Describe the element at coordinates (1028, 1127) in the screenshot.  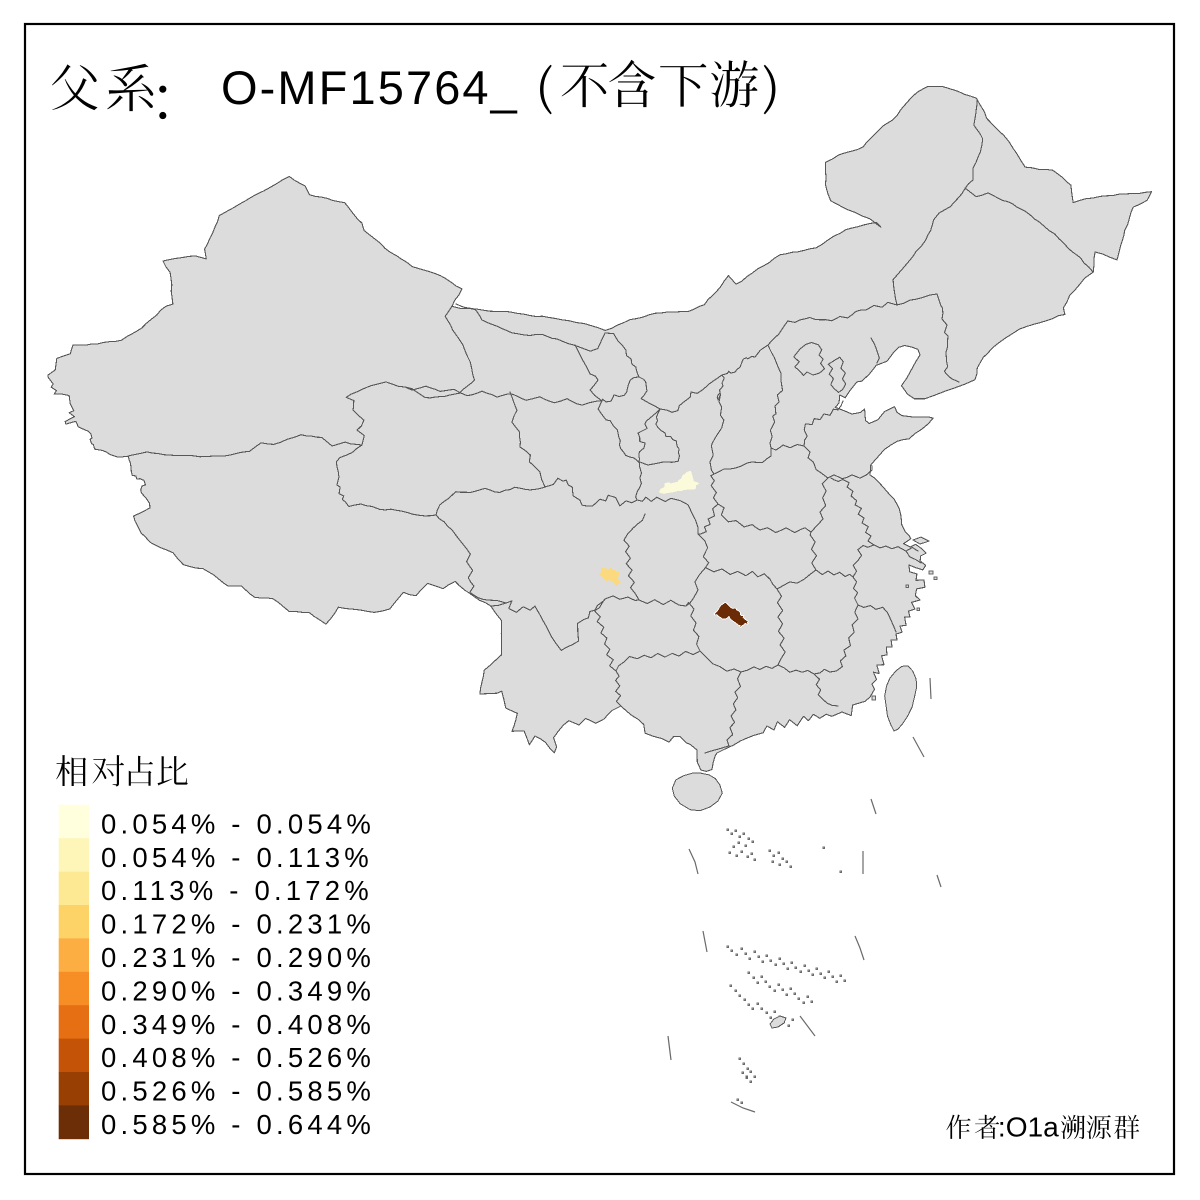
I see `svg-text: :O1a` at that location.